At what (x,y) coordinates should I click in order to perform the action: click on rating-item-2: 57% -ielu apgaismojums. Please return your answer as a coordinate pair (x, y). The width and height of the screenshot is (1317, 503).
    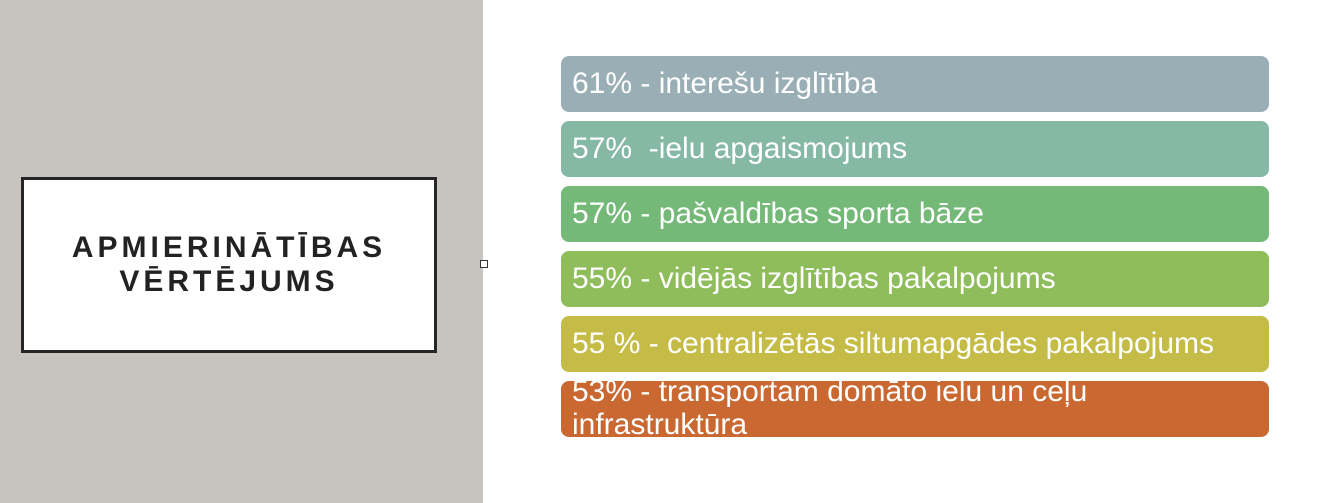
    Looking at the image, I should click on (915, 149).